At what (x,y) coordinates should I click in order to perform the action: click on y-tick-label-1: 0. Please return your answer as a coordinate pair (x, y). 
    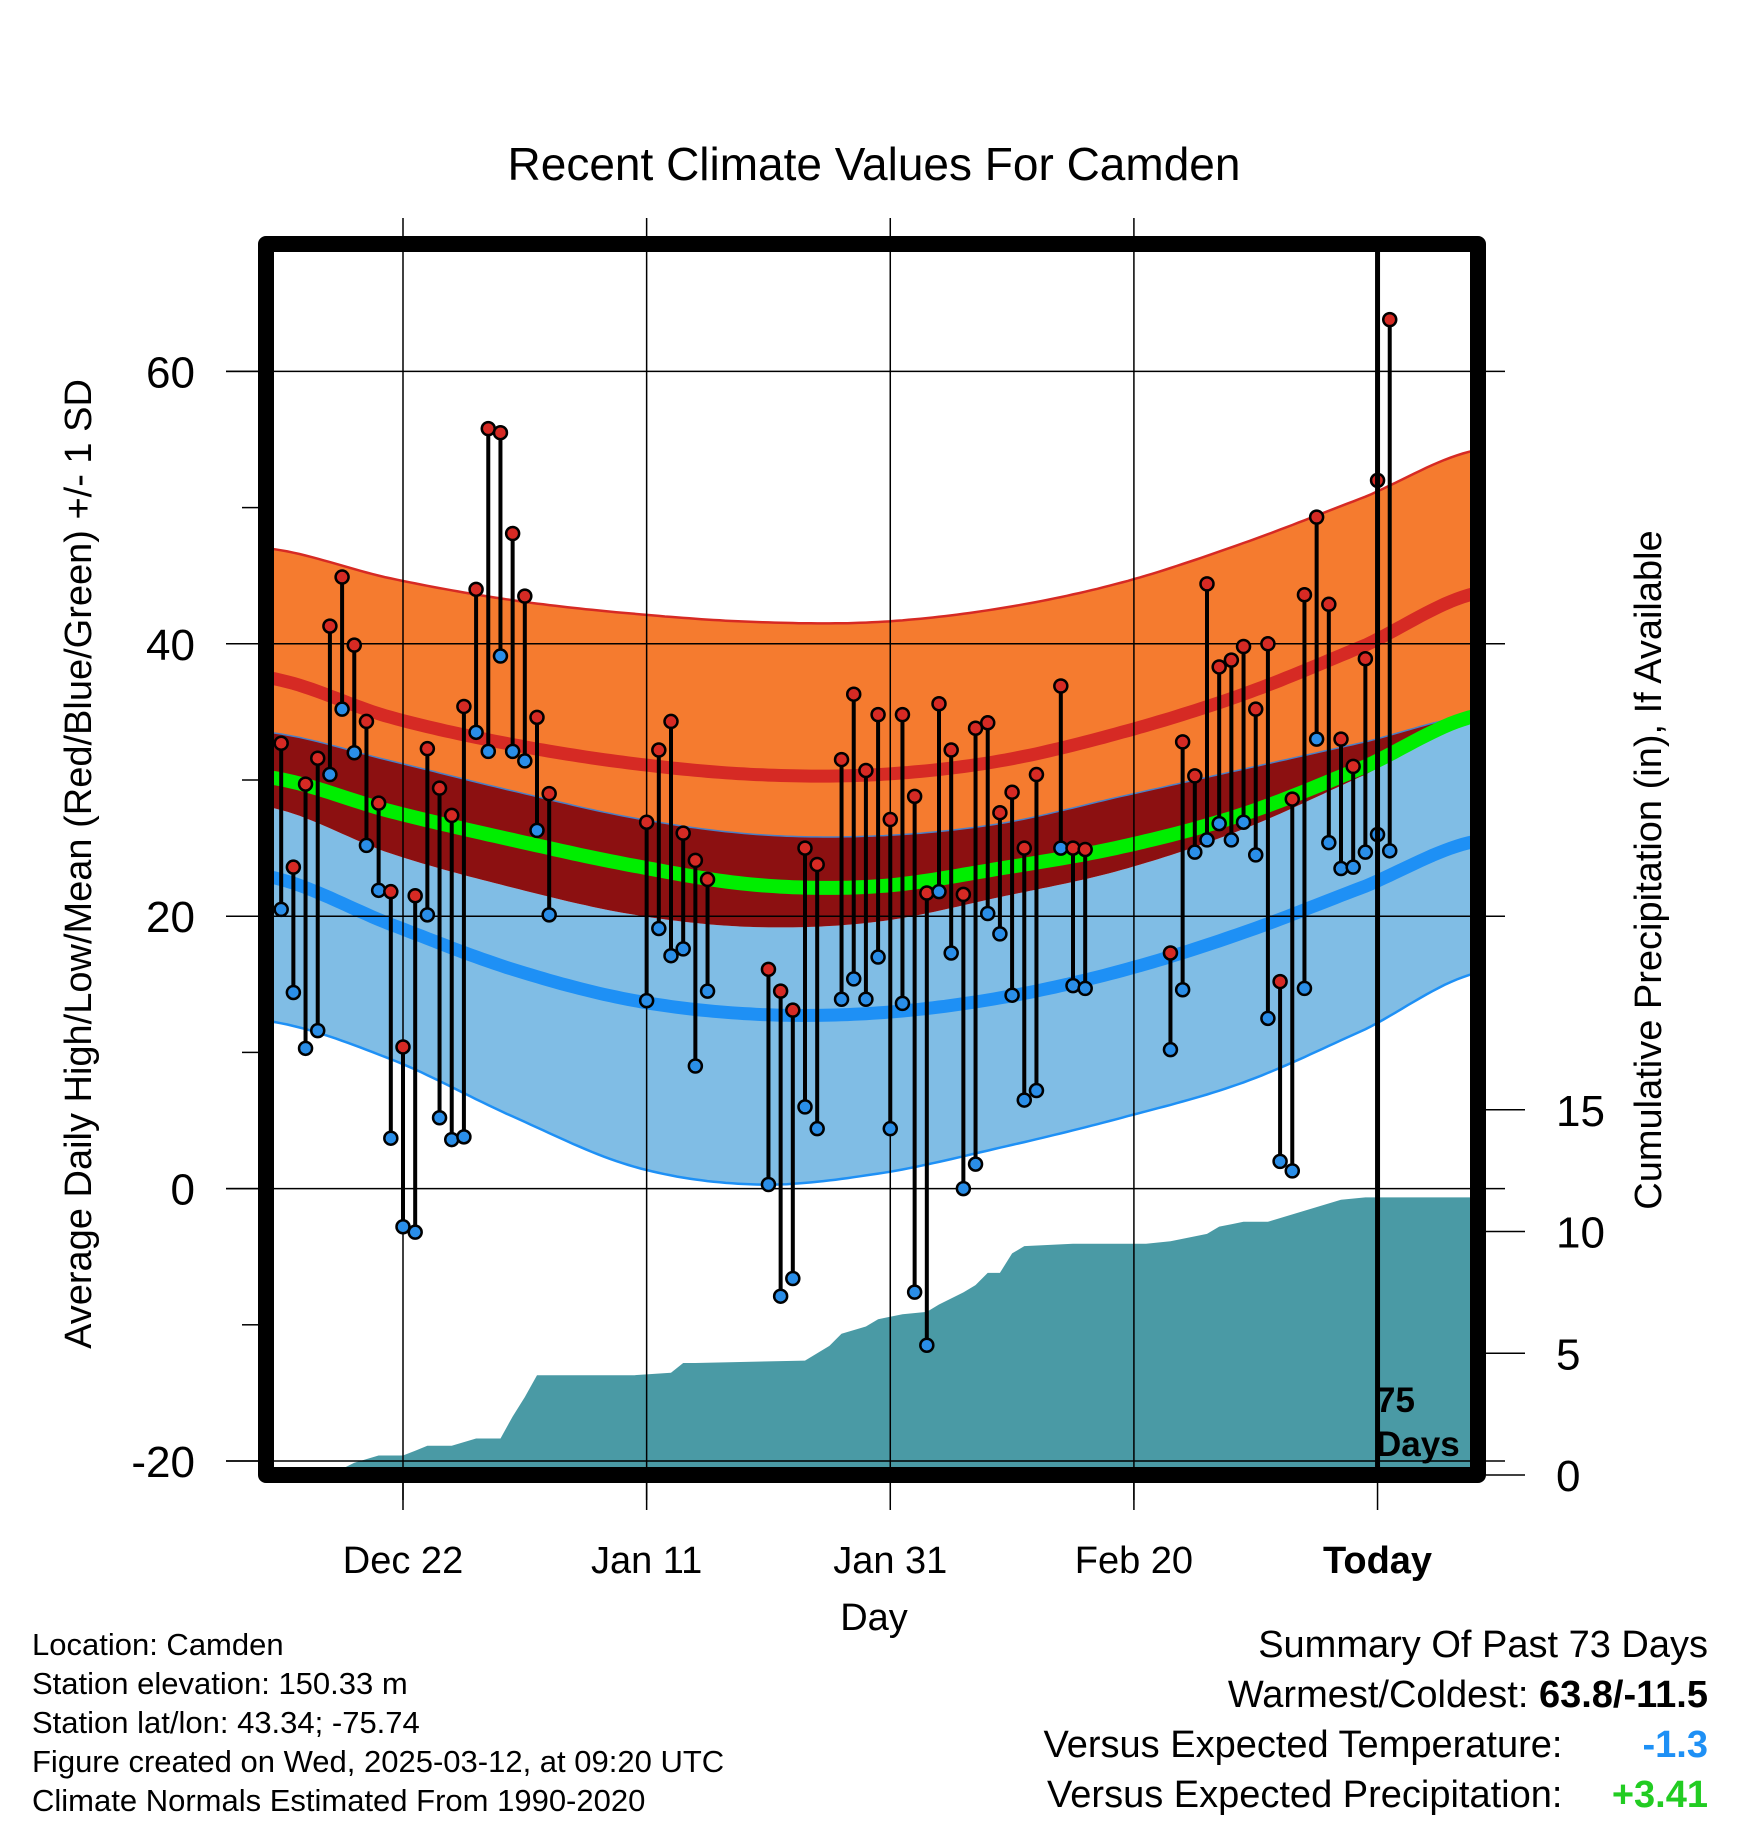
    Looking at the image, I should click on (183, 1190).